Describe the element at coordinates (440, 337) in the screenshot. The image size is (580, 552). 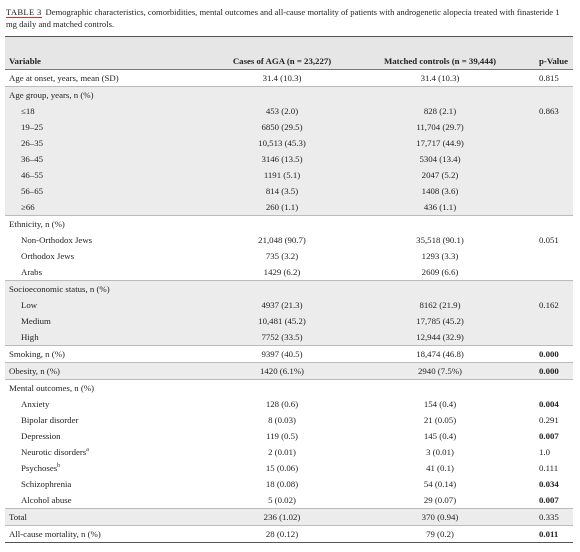
I see `controls-cell: 12,944 (32.9)` at that location.